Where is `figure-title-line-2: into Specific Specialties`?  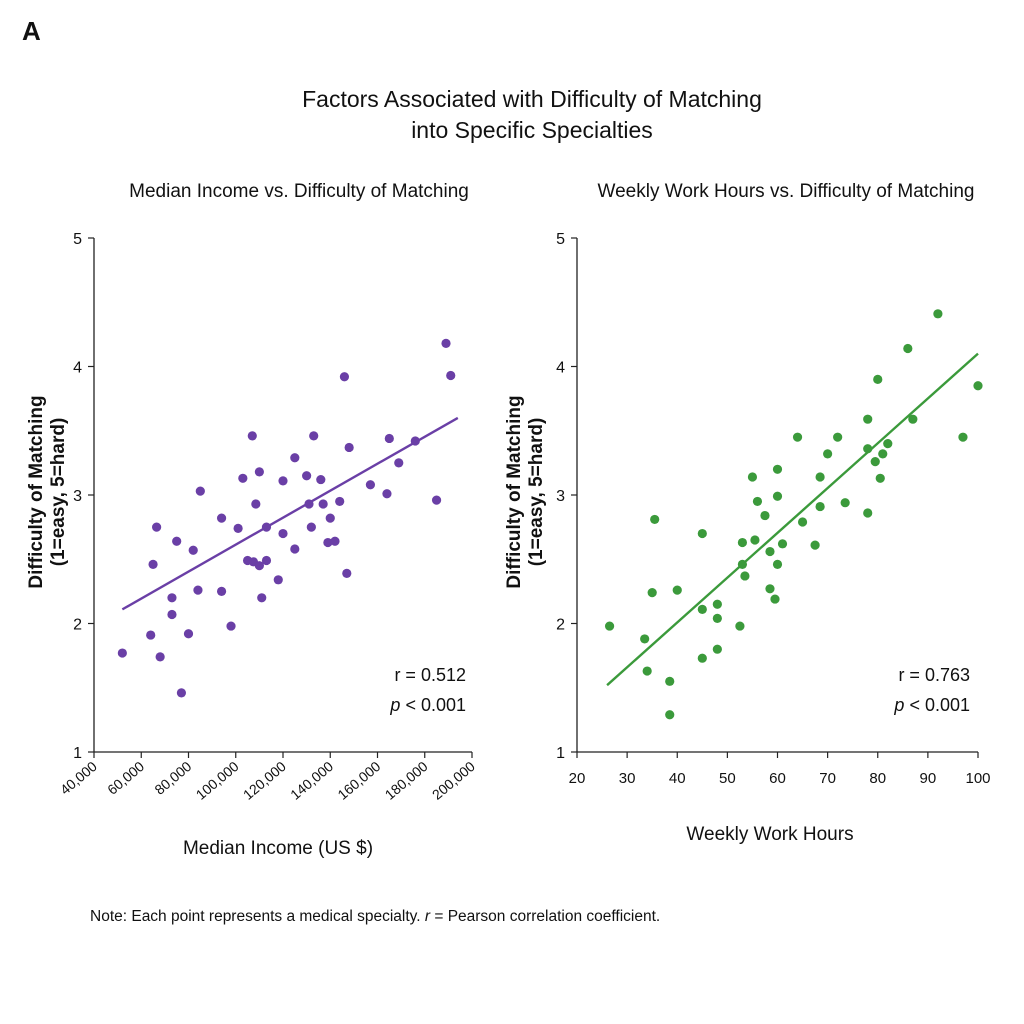
figure-title-line-2: into Specific Specialties is located at coordinates (532, 130).